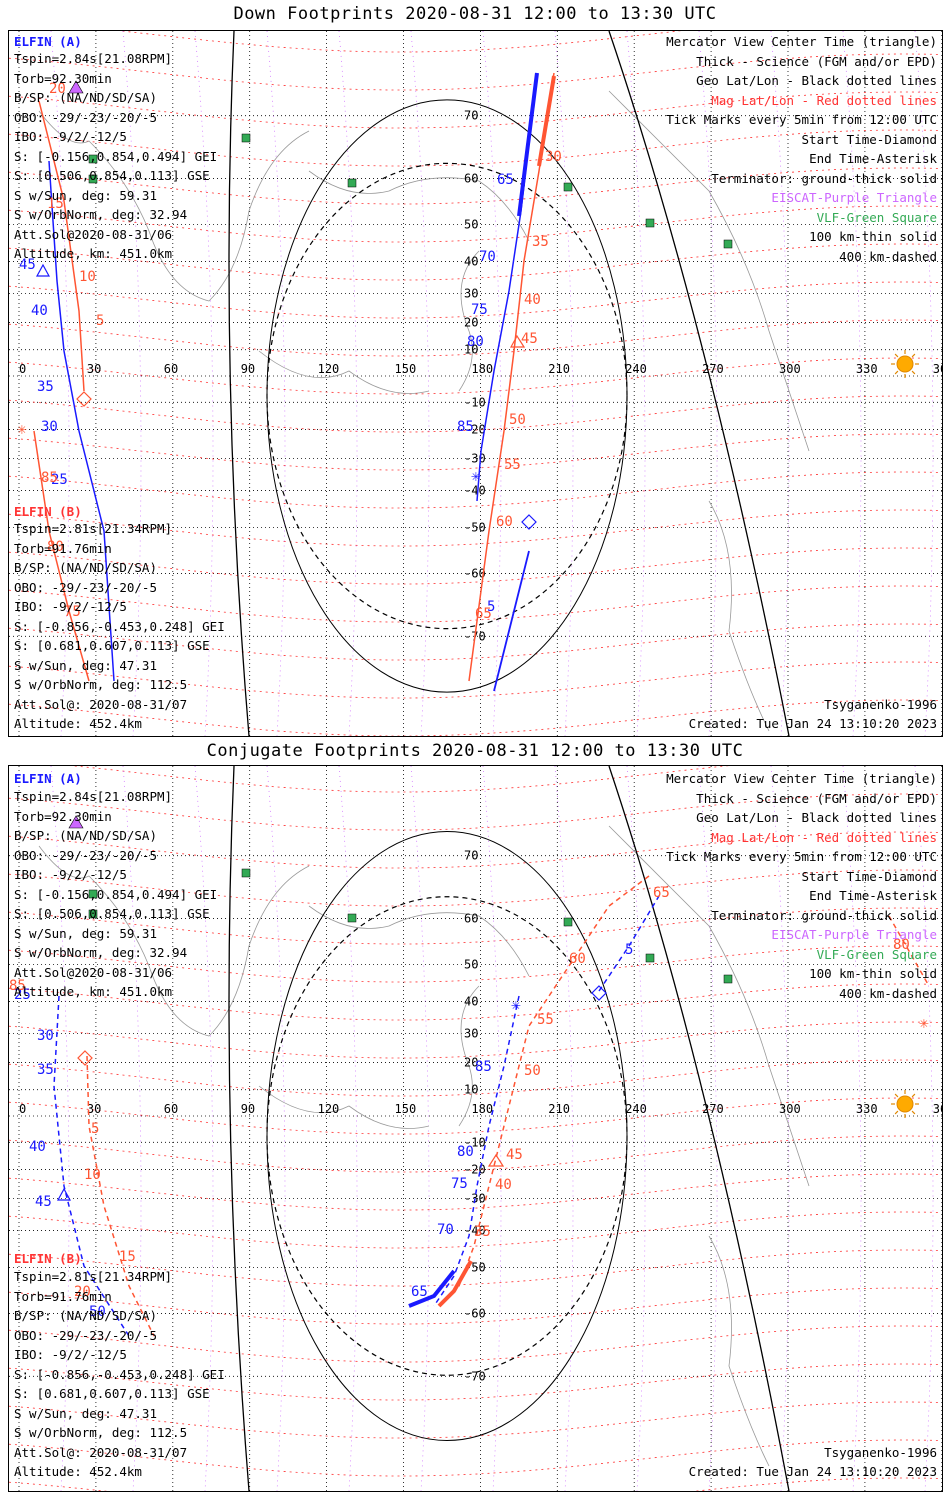  What do you see at coordinates (92, 1175) in the screenshot?
I see `elfin-b-tick-label: 10` at bounding box center [92, 1175].